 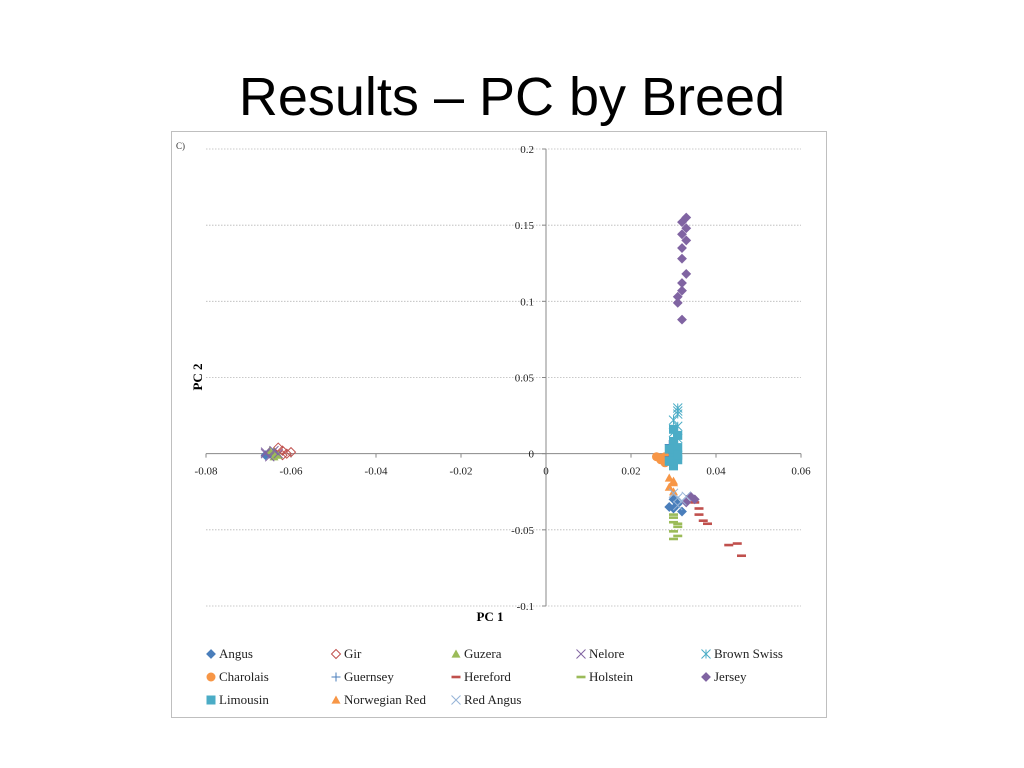 I want to click on legend-label: Guernsey, so click(x=369, y=676).